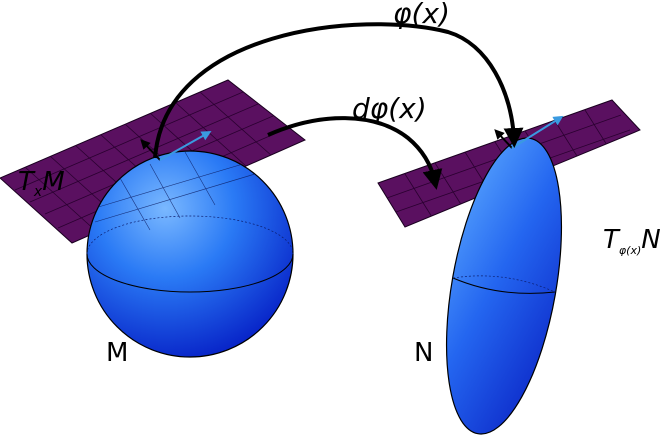  I want to click on tangent-space-n-label: Tφ(x)N, so click(631, 241).